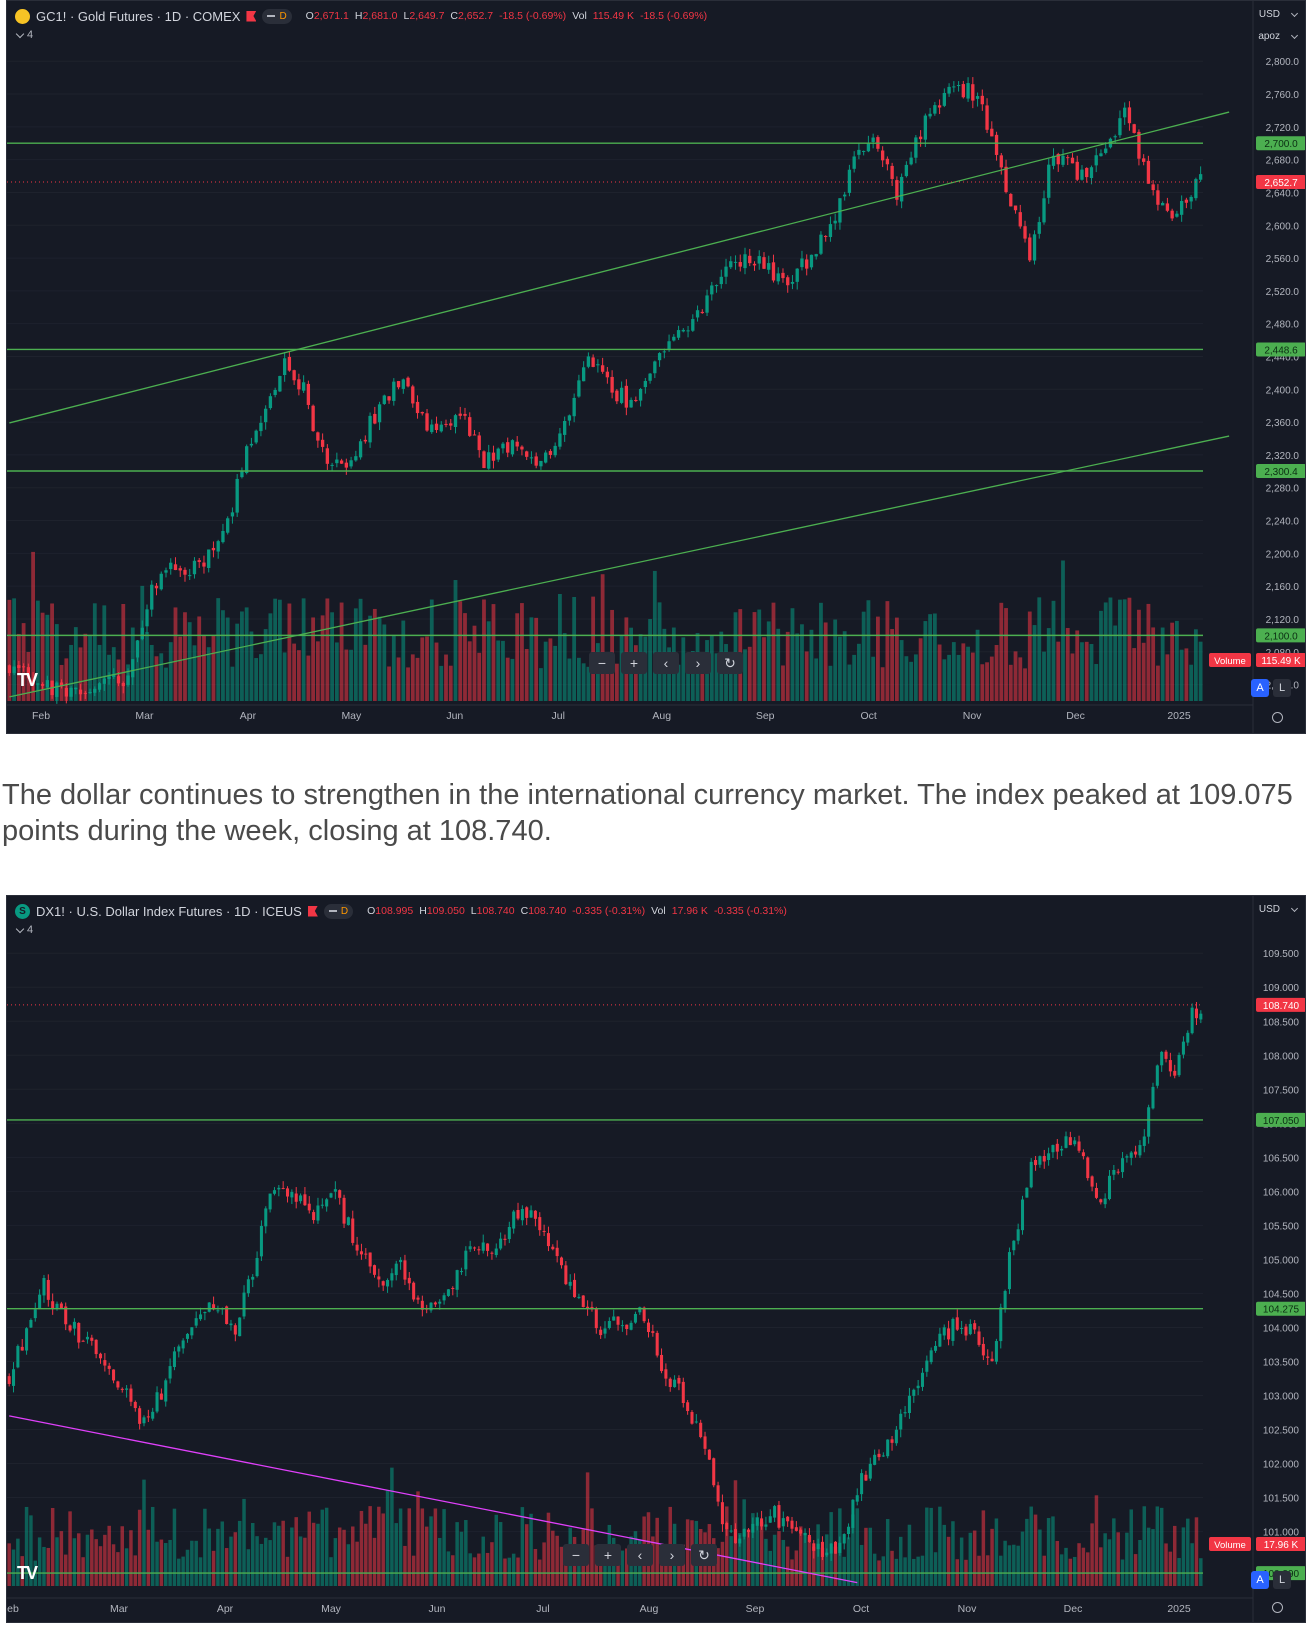 The width and height of the screenshot is (1312, 1625). What do you see at coordinates (283, 16) in the screenshot?
I see `interval-label: D` at bounding box center [283, 16].